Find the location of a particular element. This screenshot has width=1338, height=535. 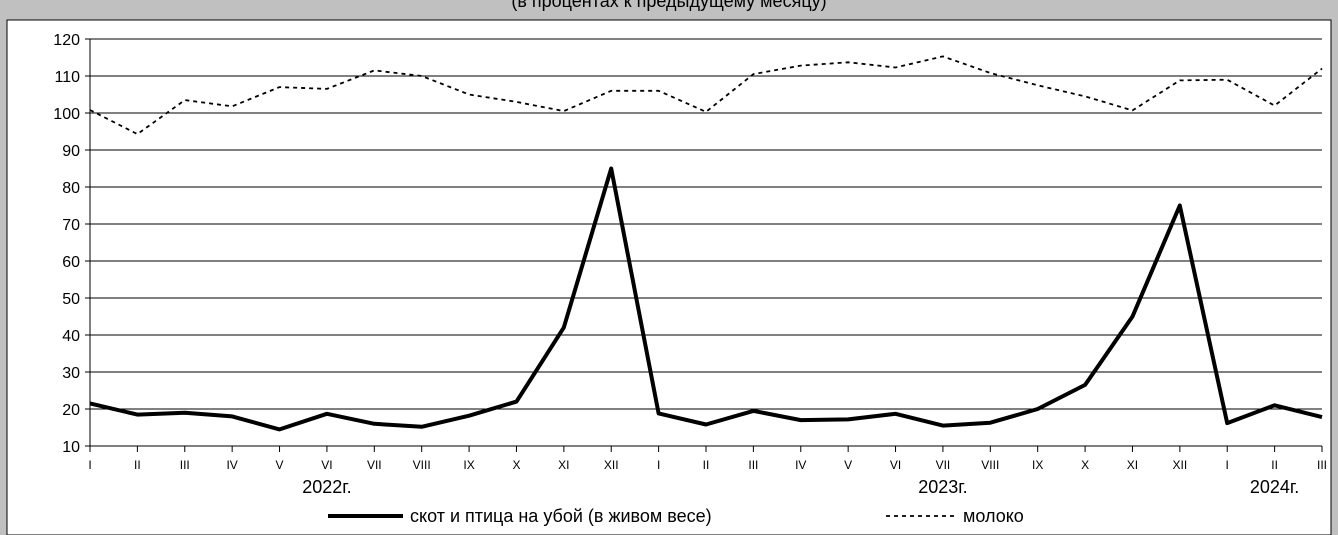

legend-label-0: скот и птица на убой (в живом весе) is located at coordinates (561, 516).